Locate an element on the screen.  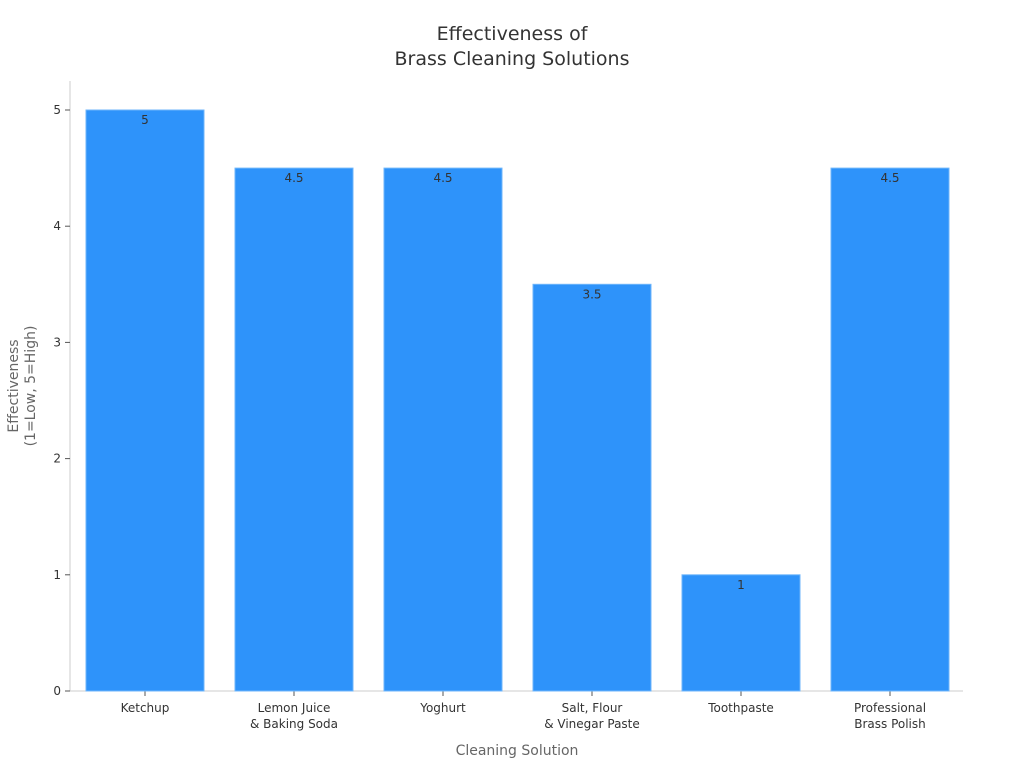
title-line: Effectiveness of is located at coordinates (513, 34).